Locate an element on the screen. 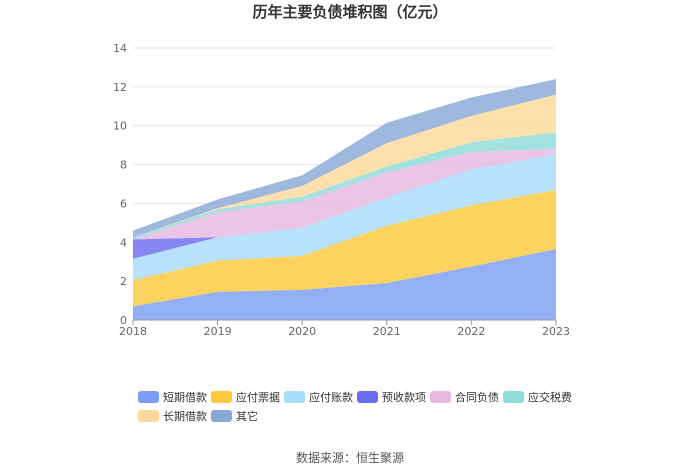  legend-label: 合同负债 is located at coordinates (477, 397).